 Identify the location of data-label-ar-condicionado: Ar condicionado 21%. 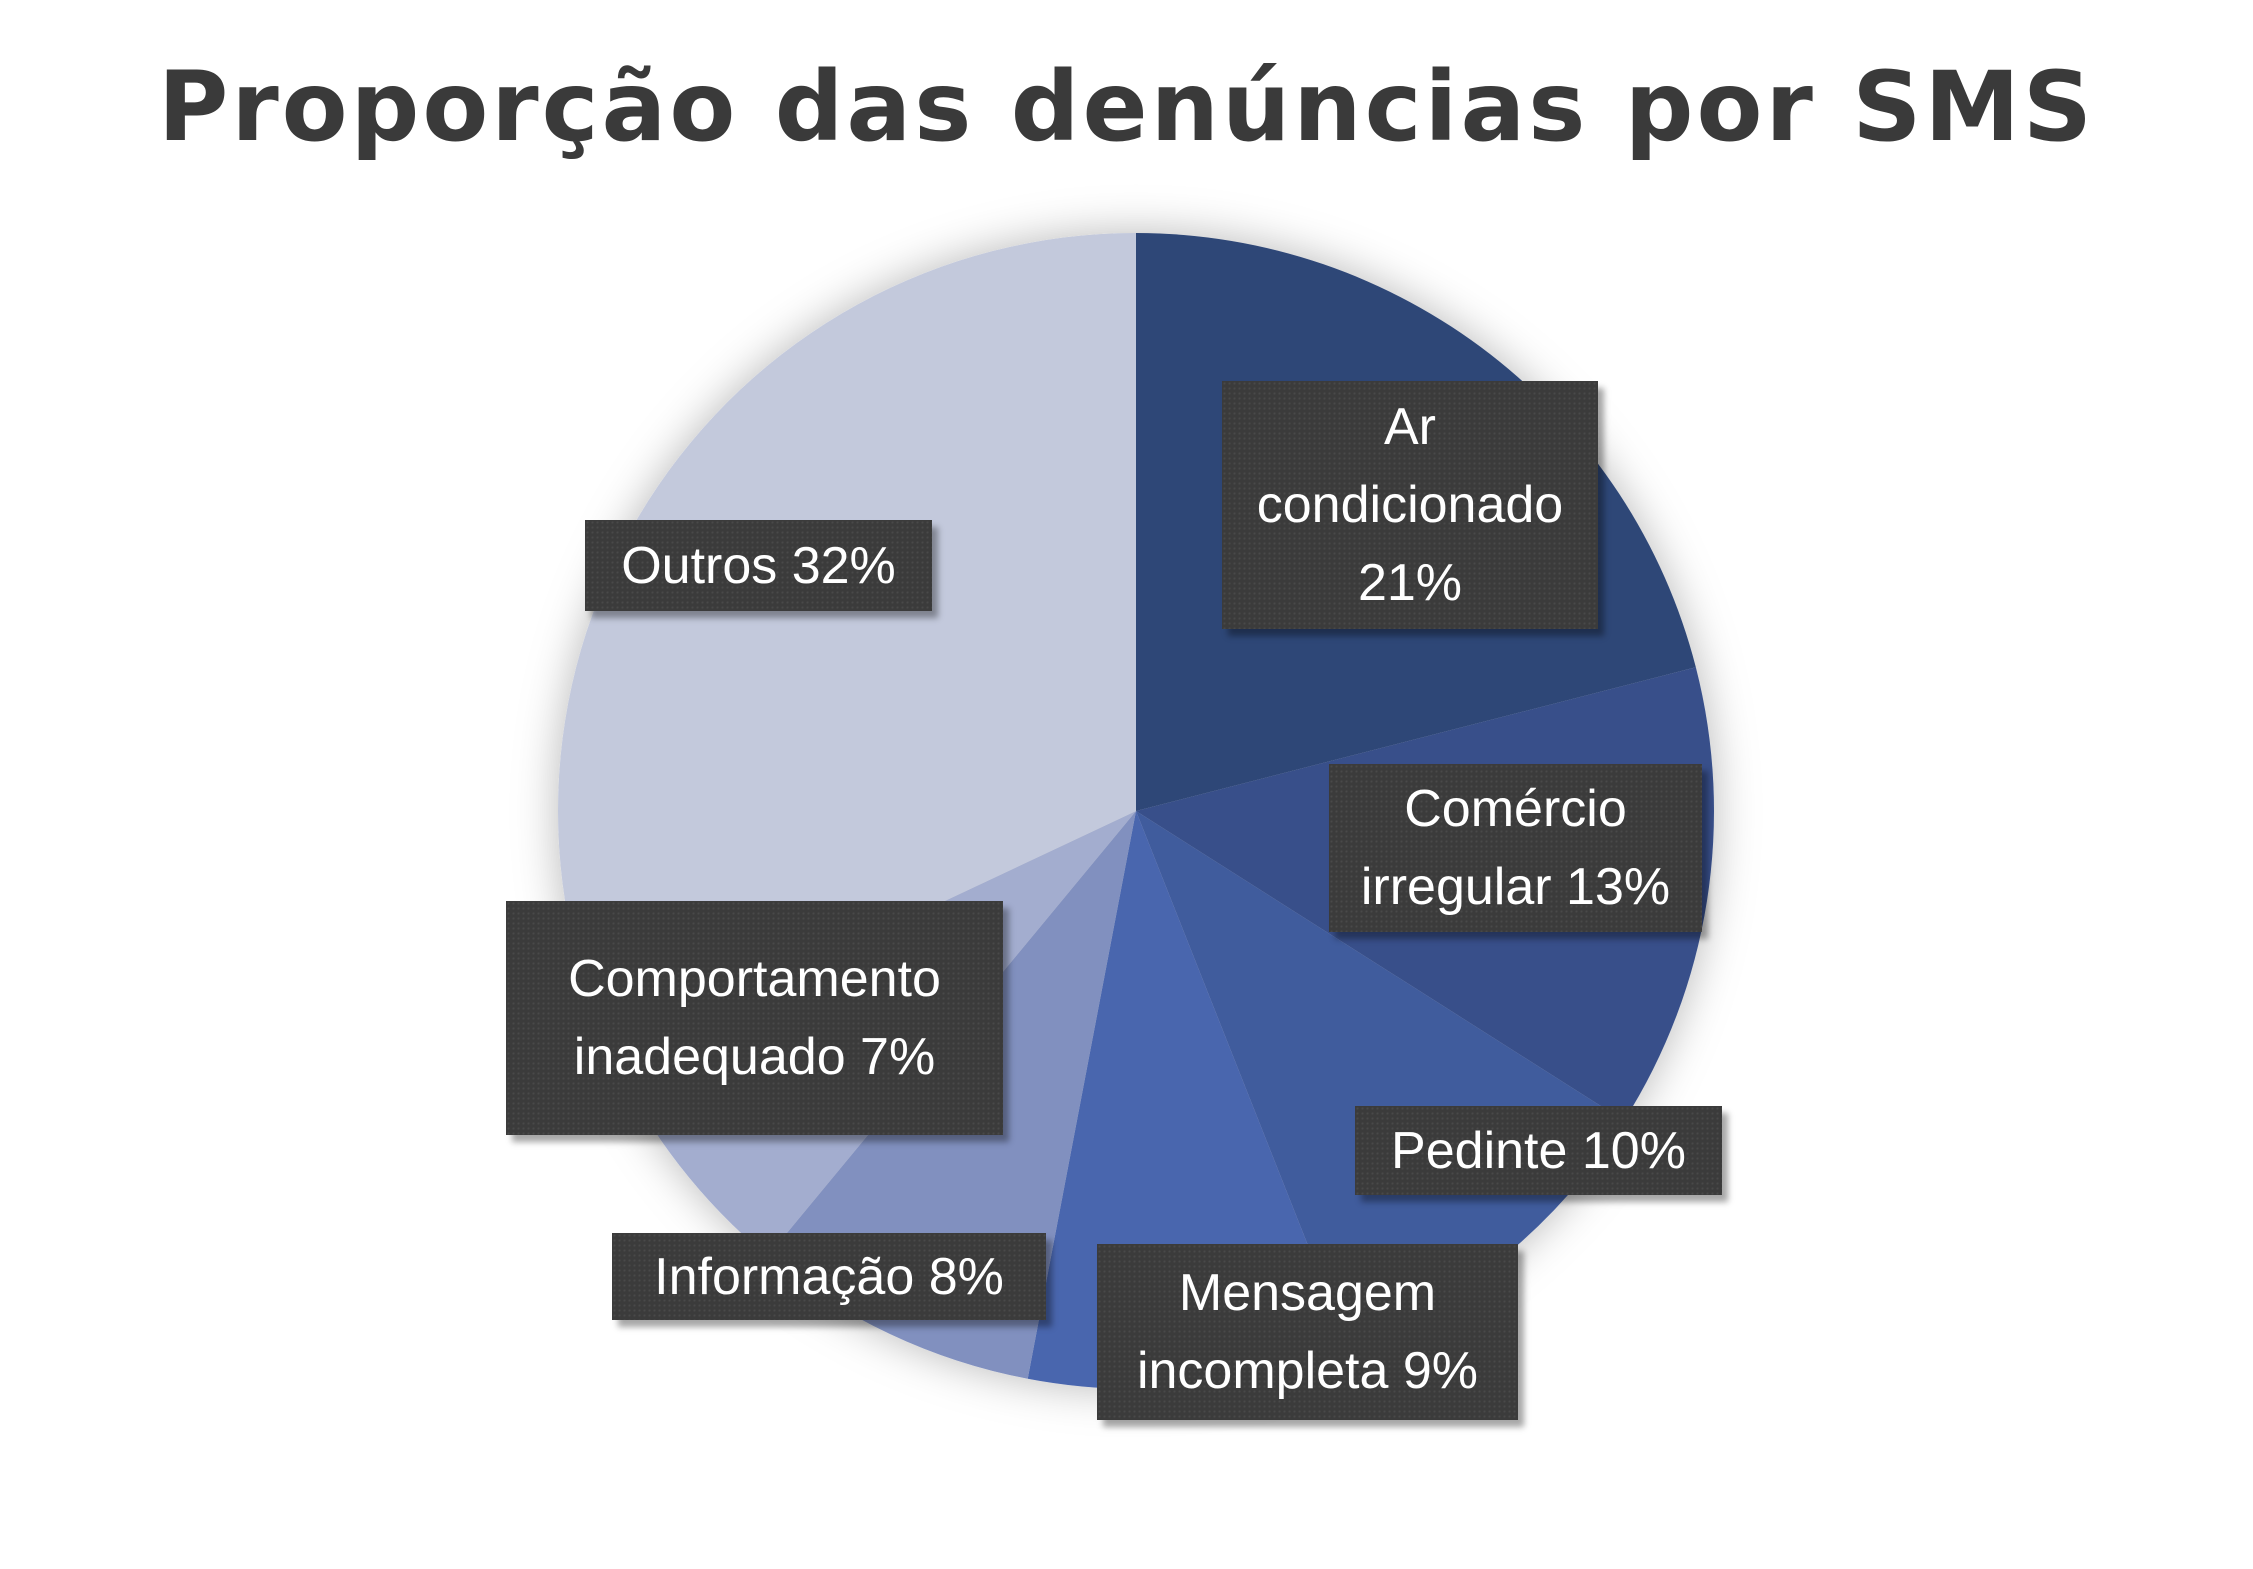
(1410, 505).